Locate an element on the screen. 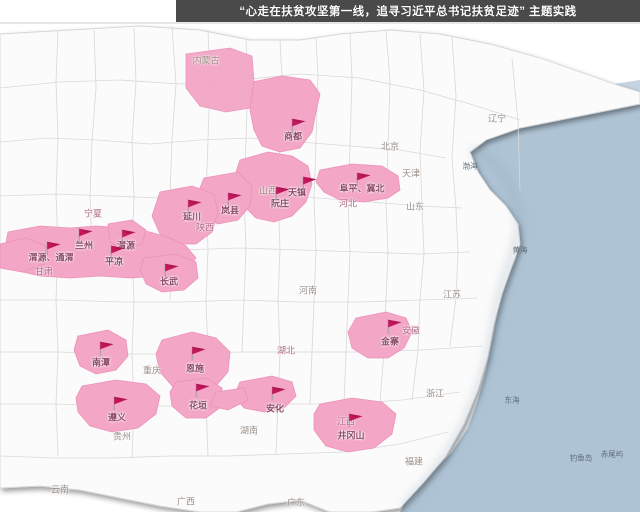  region-zunyi is located at coordinates (118, 406).